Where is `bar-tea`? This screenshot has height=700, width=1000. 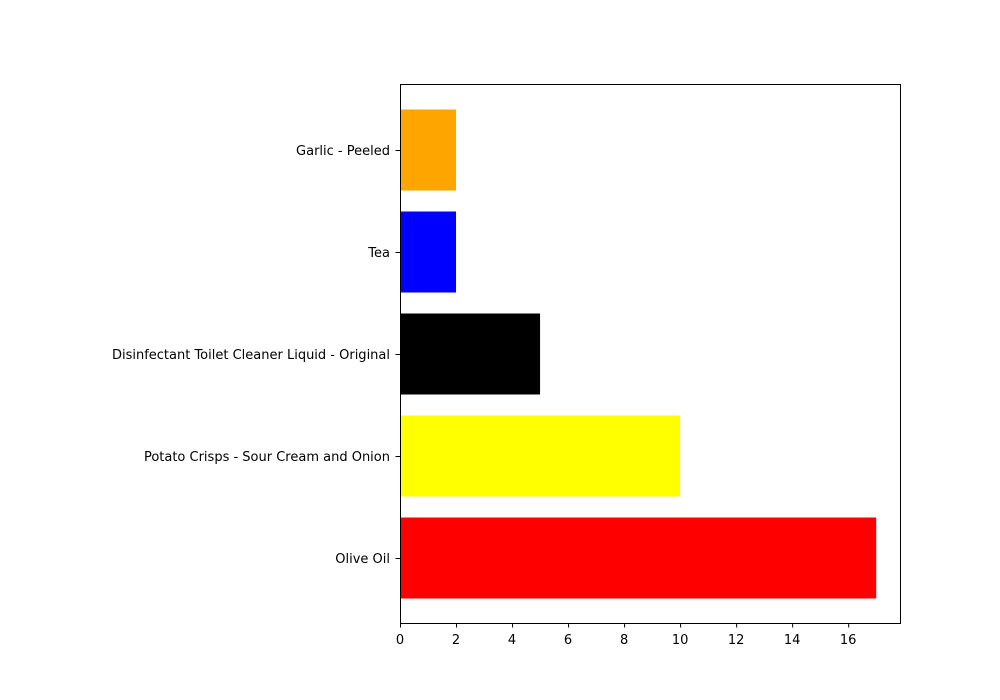
bar-tea is located at coordinates (428, 252).